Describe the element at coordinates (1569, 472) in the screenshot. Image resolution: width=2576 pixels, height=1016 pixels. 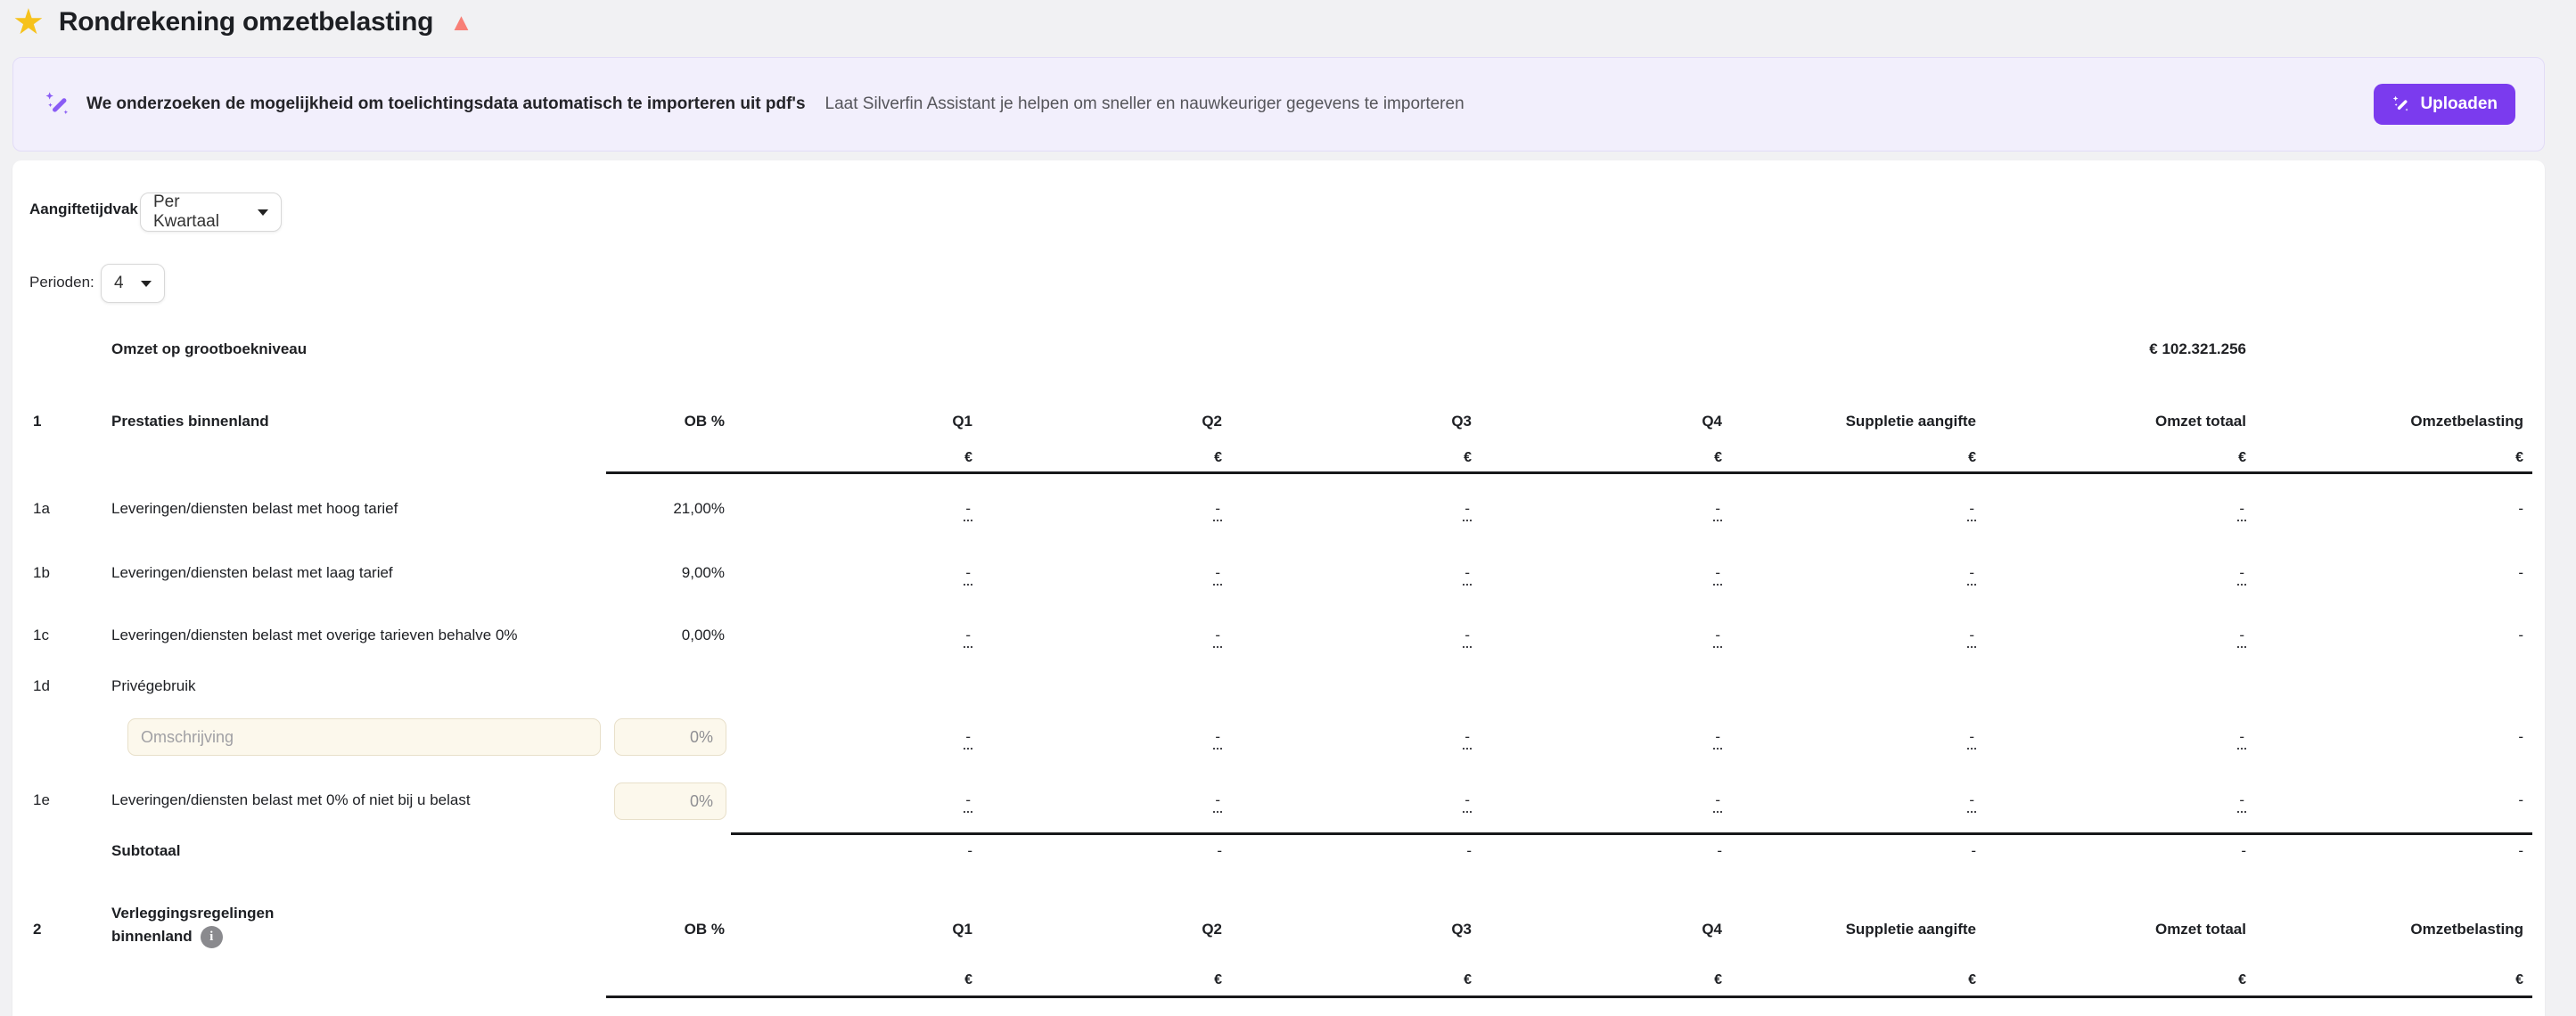
I see `header-divider` at that location.